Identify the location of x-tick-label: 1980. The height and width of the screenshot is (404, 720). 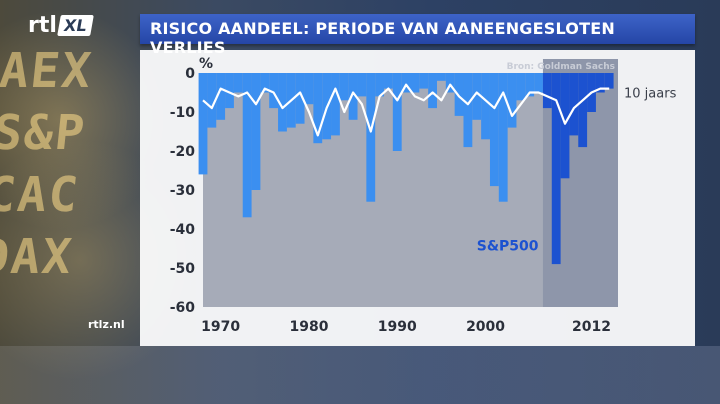
(308, 327).